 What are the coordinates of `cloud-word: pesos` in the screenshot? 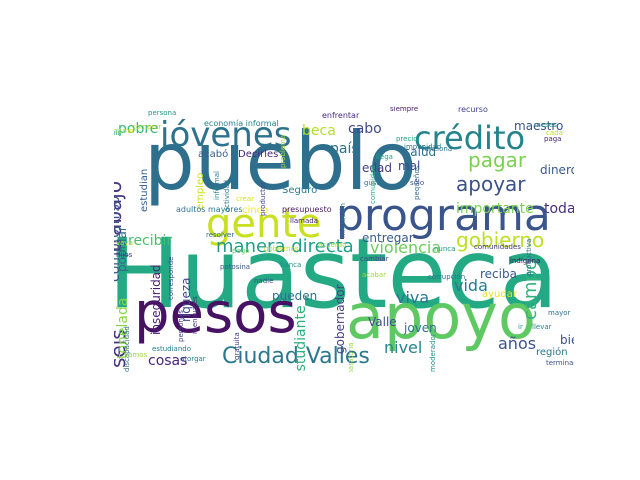 It's located at (215, 313).